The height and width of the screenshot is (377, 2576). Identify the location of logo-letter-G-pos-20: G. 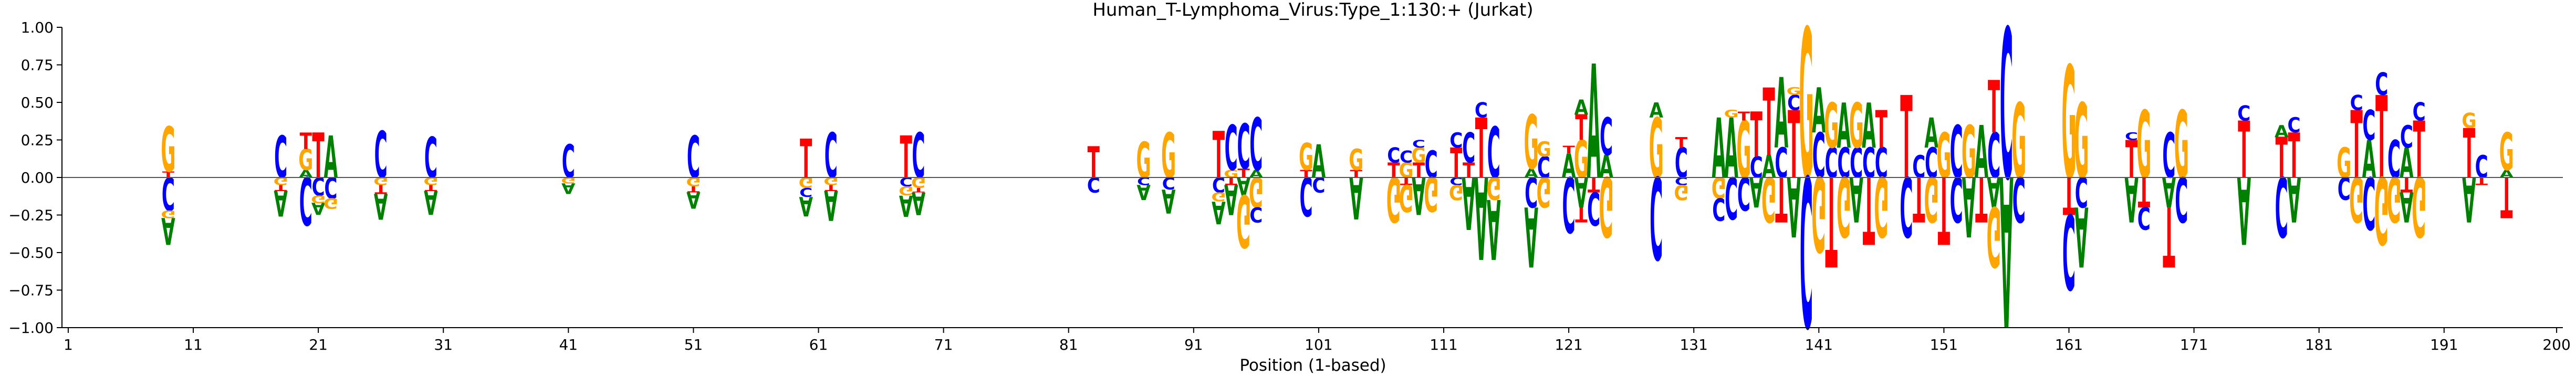
(305, 160).